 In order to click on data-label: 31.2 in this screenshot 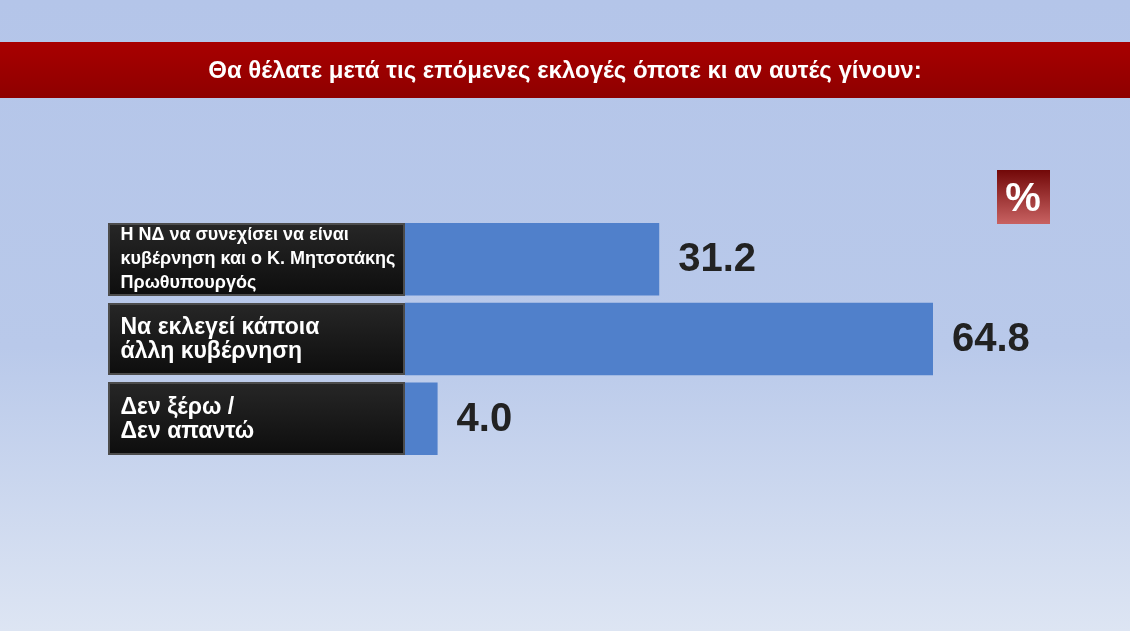, I will do `click(717, 257)`.